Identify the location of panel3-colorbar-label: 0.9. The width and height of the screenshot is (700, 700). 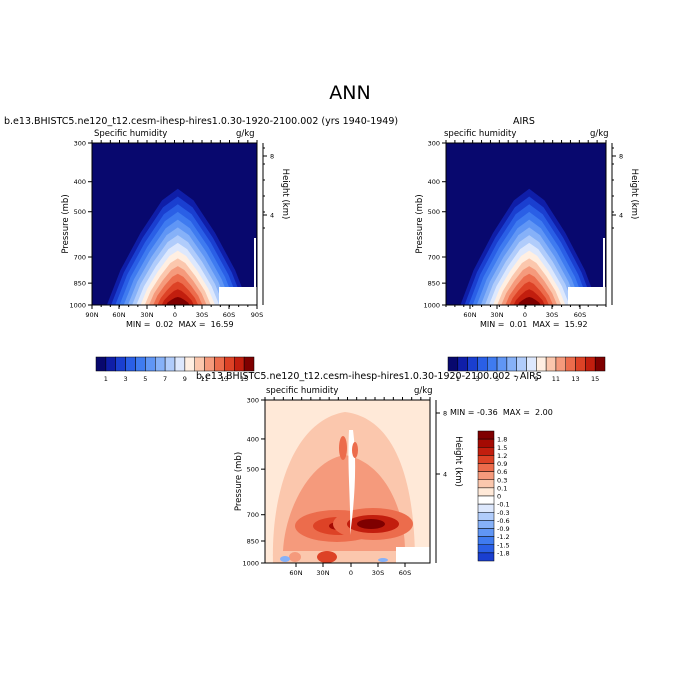
(502, 464).